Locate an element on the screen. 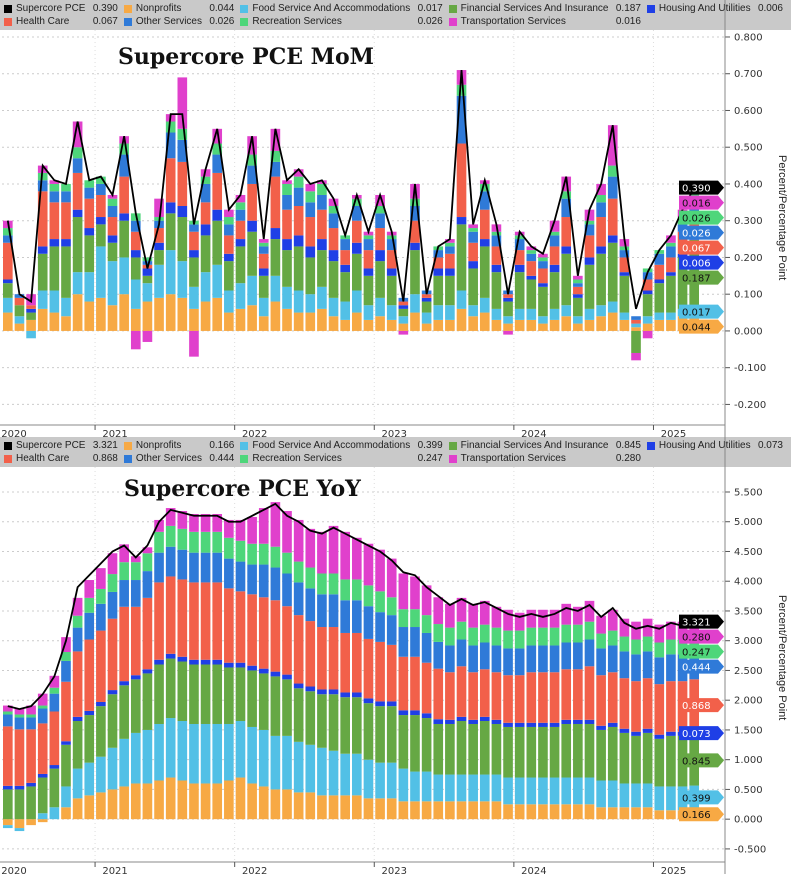 This screenshot has width=791, height=880. x-tick-label: 2025 is located at coordinates (673, 871).